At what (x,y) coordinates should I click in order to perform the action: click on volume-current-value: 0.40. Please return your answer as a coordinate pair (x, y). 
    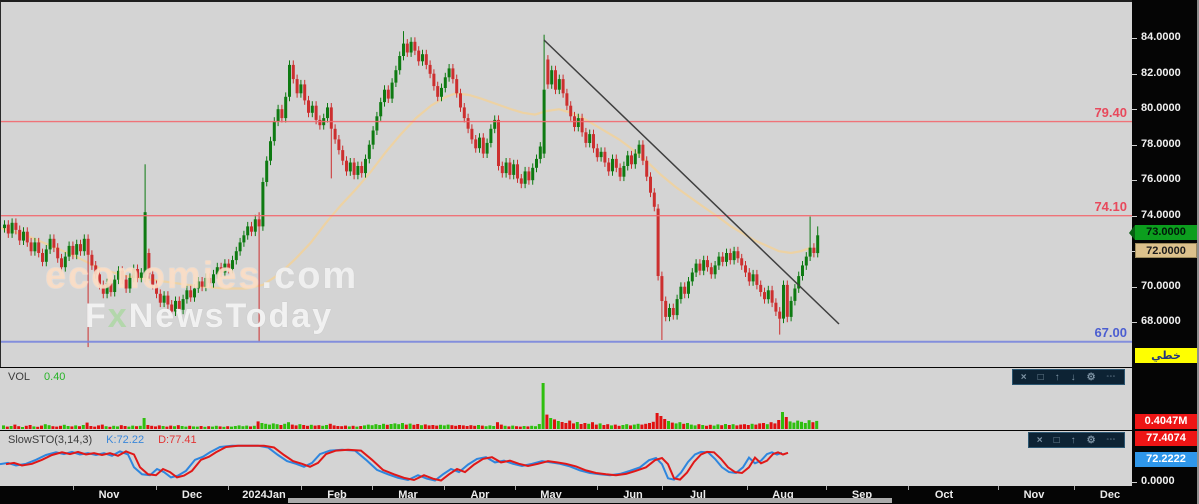
    Looking at the image, I should click on (55, 377).